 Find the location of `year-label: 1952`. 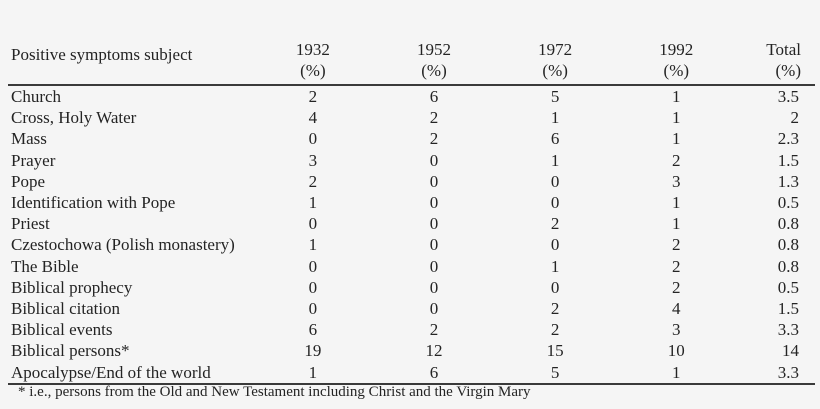

year-label: 1952 is located at coordinates (434, 49).